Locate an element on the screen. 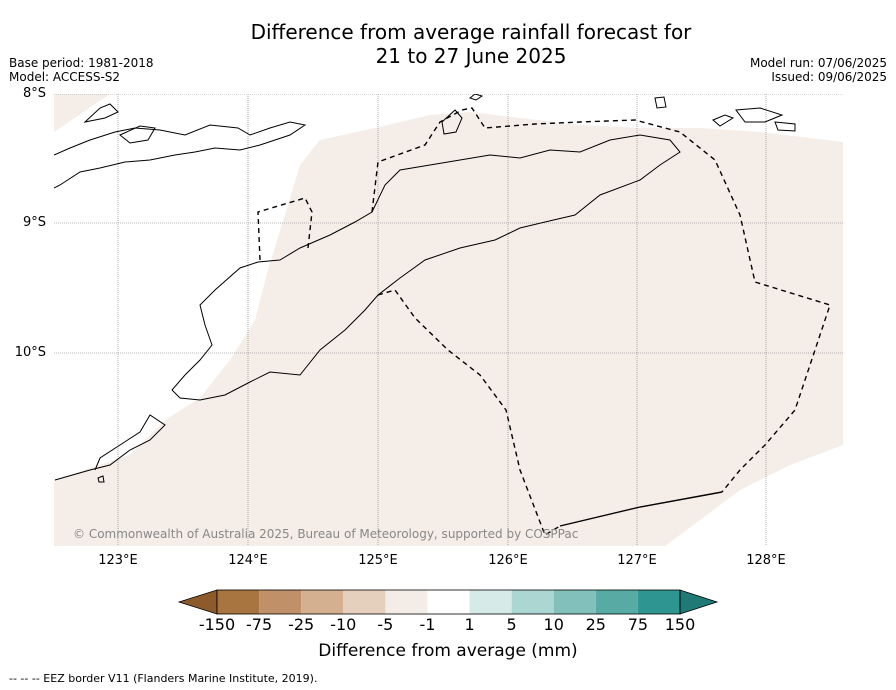 The image size is (896, 690). lon-label-127e: 127°E is located at coordinates (637, 560).